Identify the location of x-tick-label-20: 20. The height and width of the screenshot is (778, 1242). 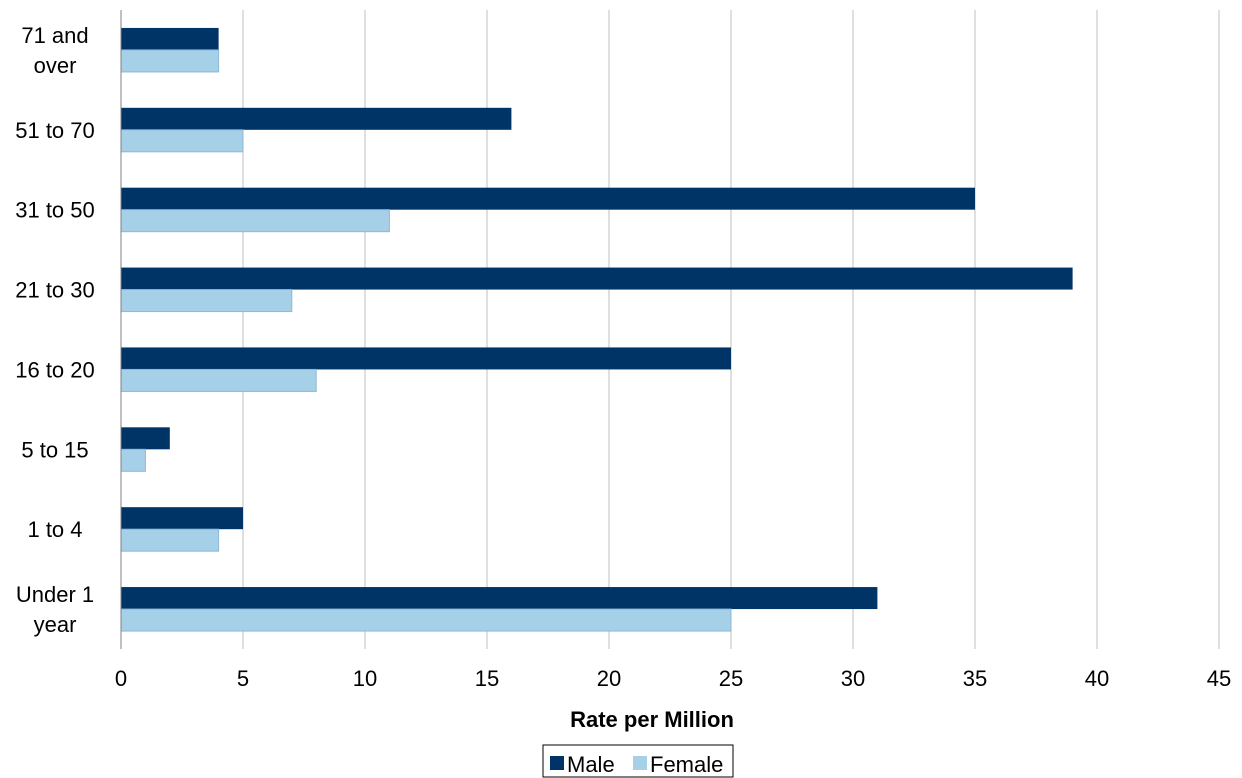
(609, 678).